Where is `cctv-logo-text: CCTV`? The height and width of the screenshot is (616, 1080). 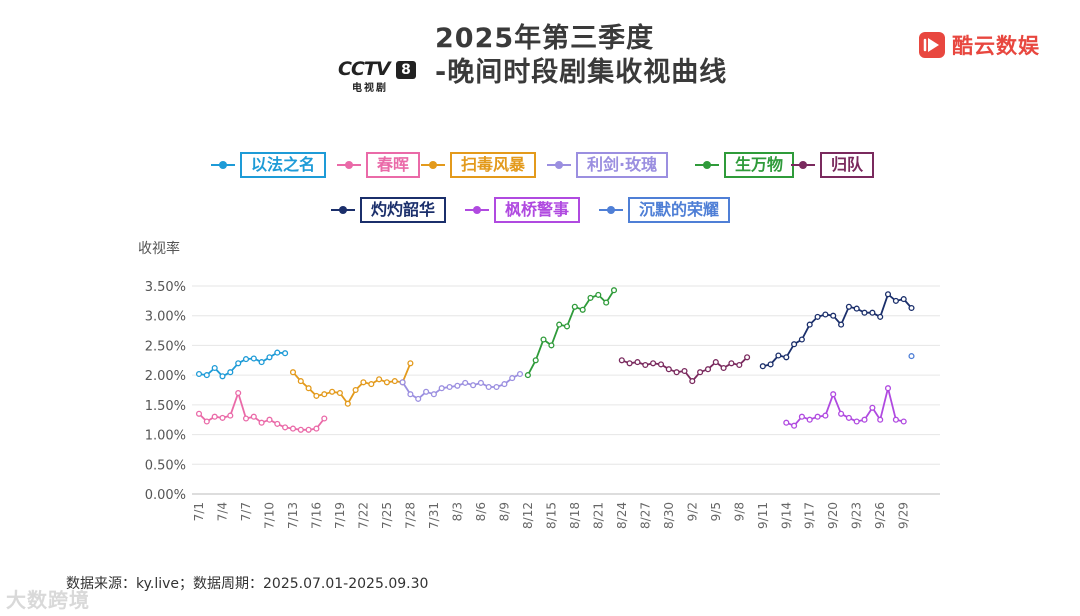
cctv-logo-text: CCTV is located at coordinates (364, 69).